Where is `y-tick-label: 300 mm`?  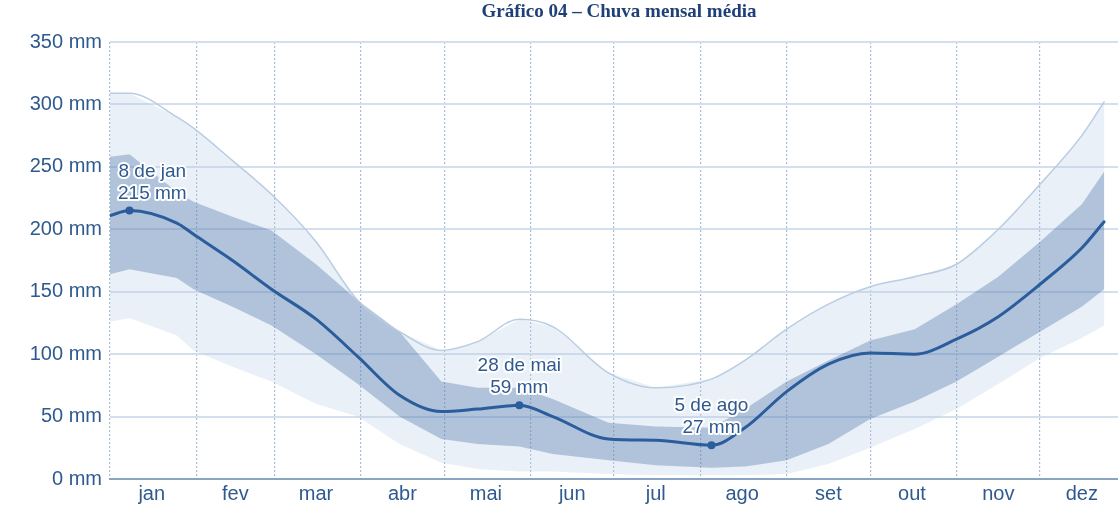 y-tick-label: 300 mm is located at coordinates (65, 102).